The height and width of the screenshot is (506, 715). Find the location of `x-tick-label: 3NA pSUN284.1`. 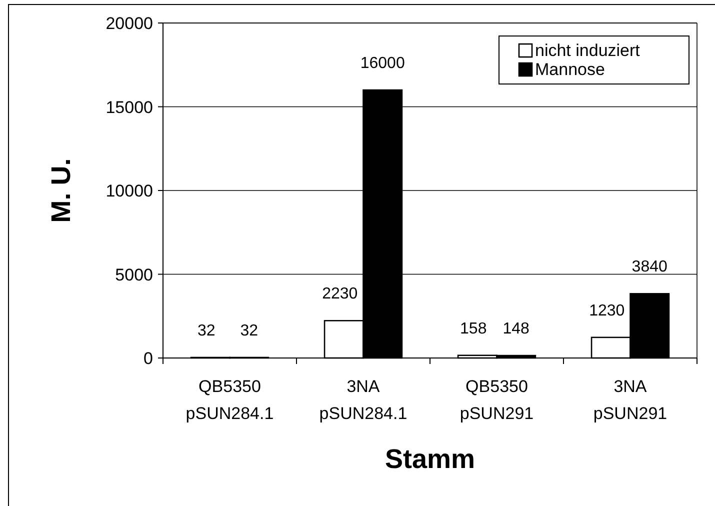

x-tick-label: 3NA pSUN284.1 is located at coordinates (363, 400).